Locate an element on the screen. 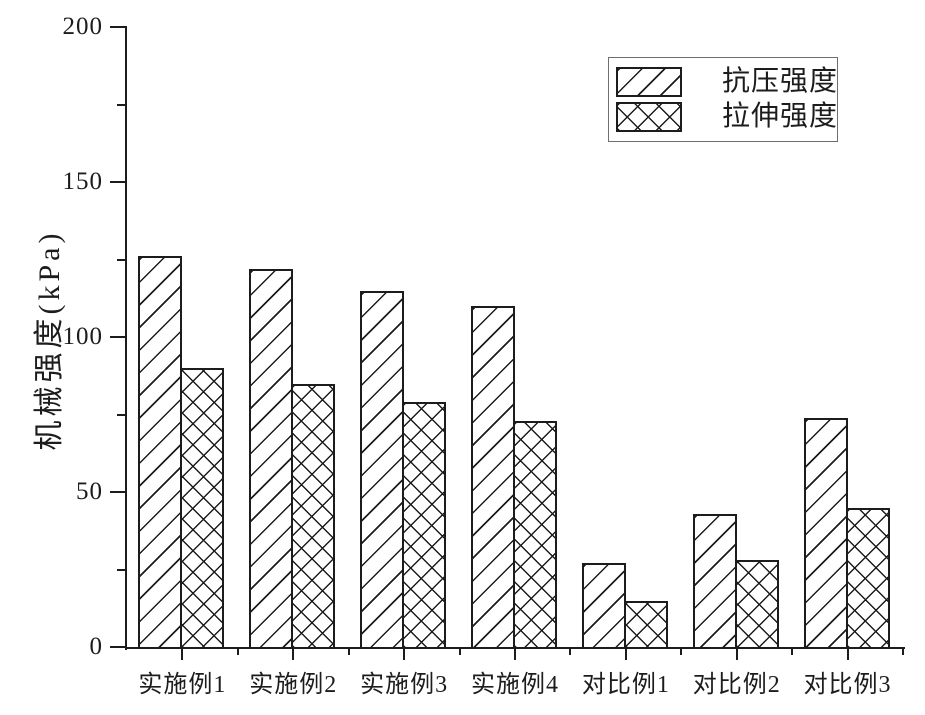  x-category-label: 实施例4 is located at coordinates (515, 685).